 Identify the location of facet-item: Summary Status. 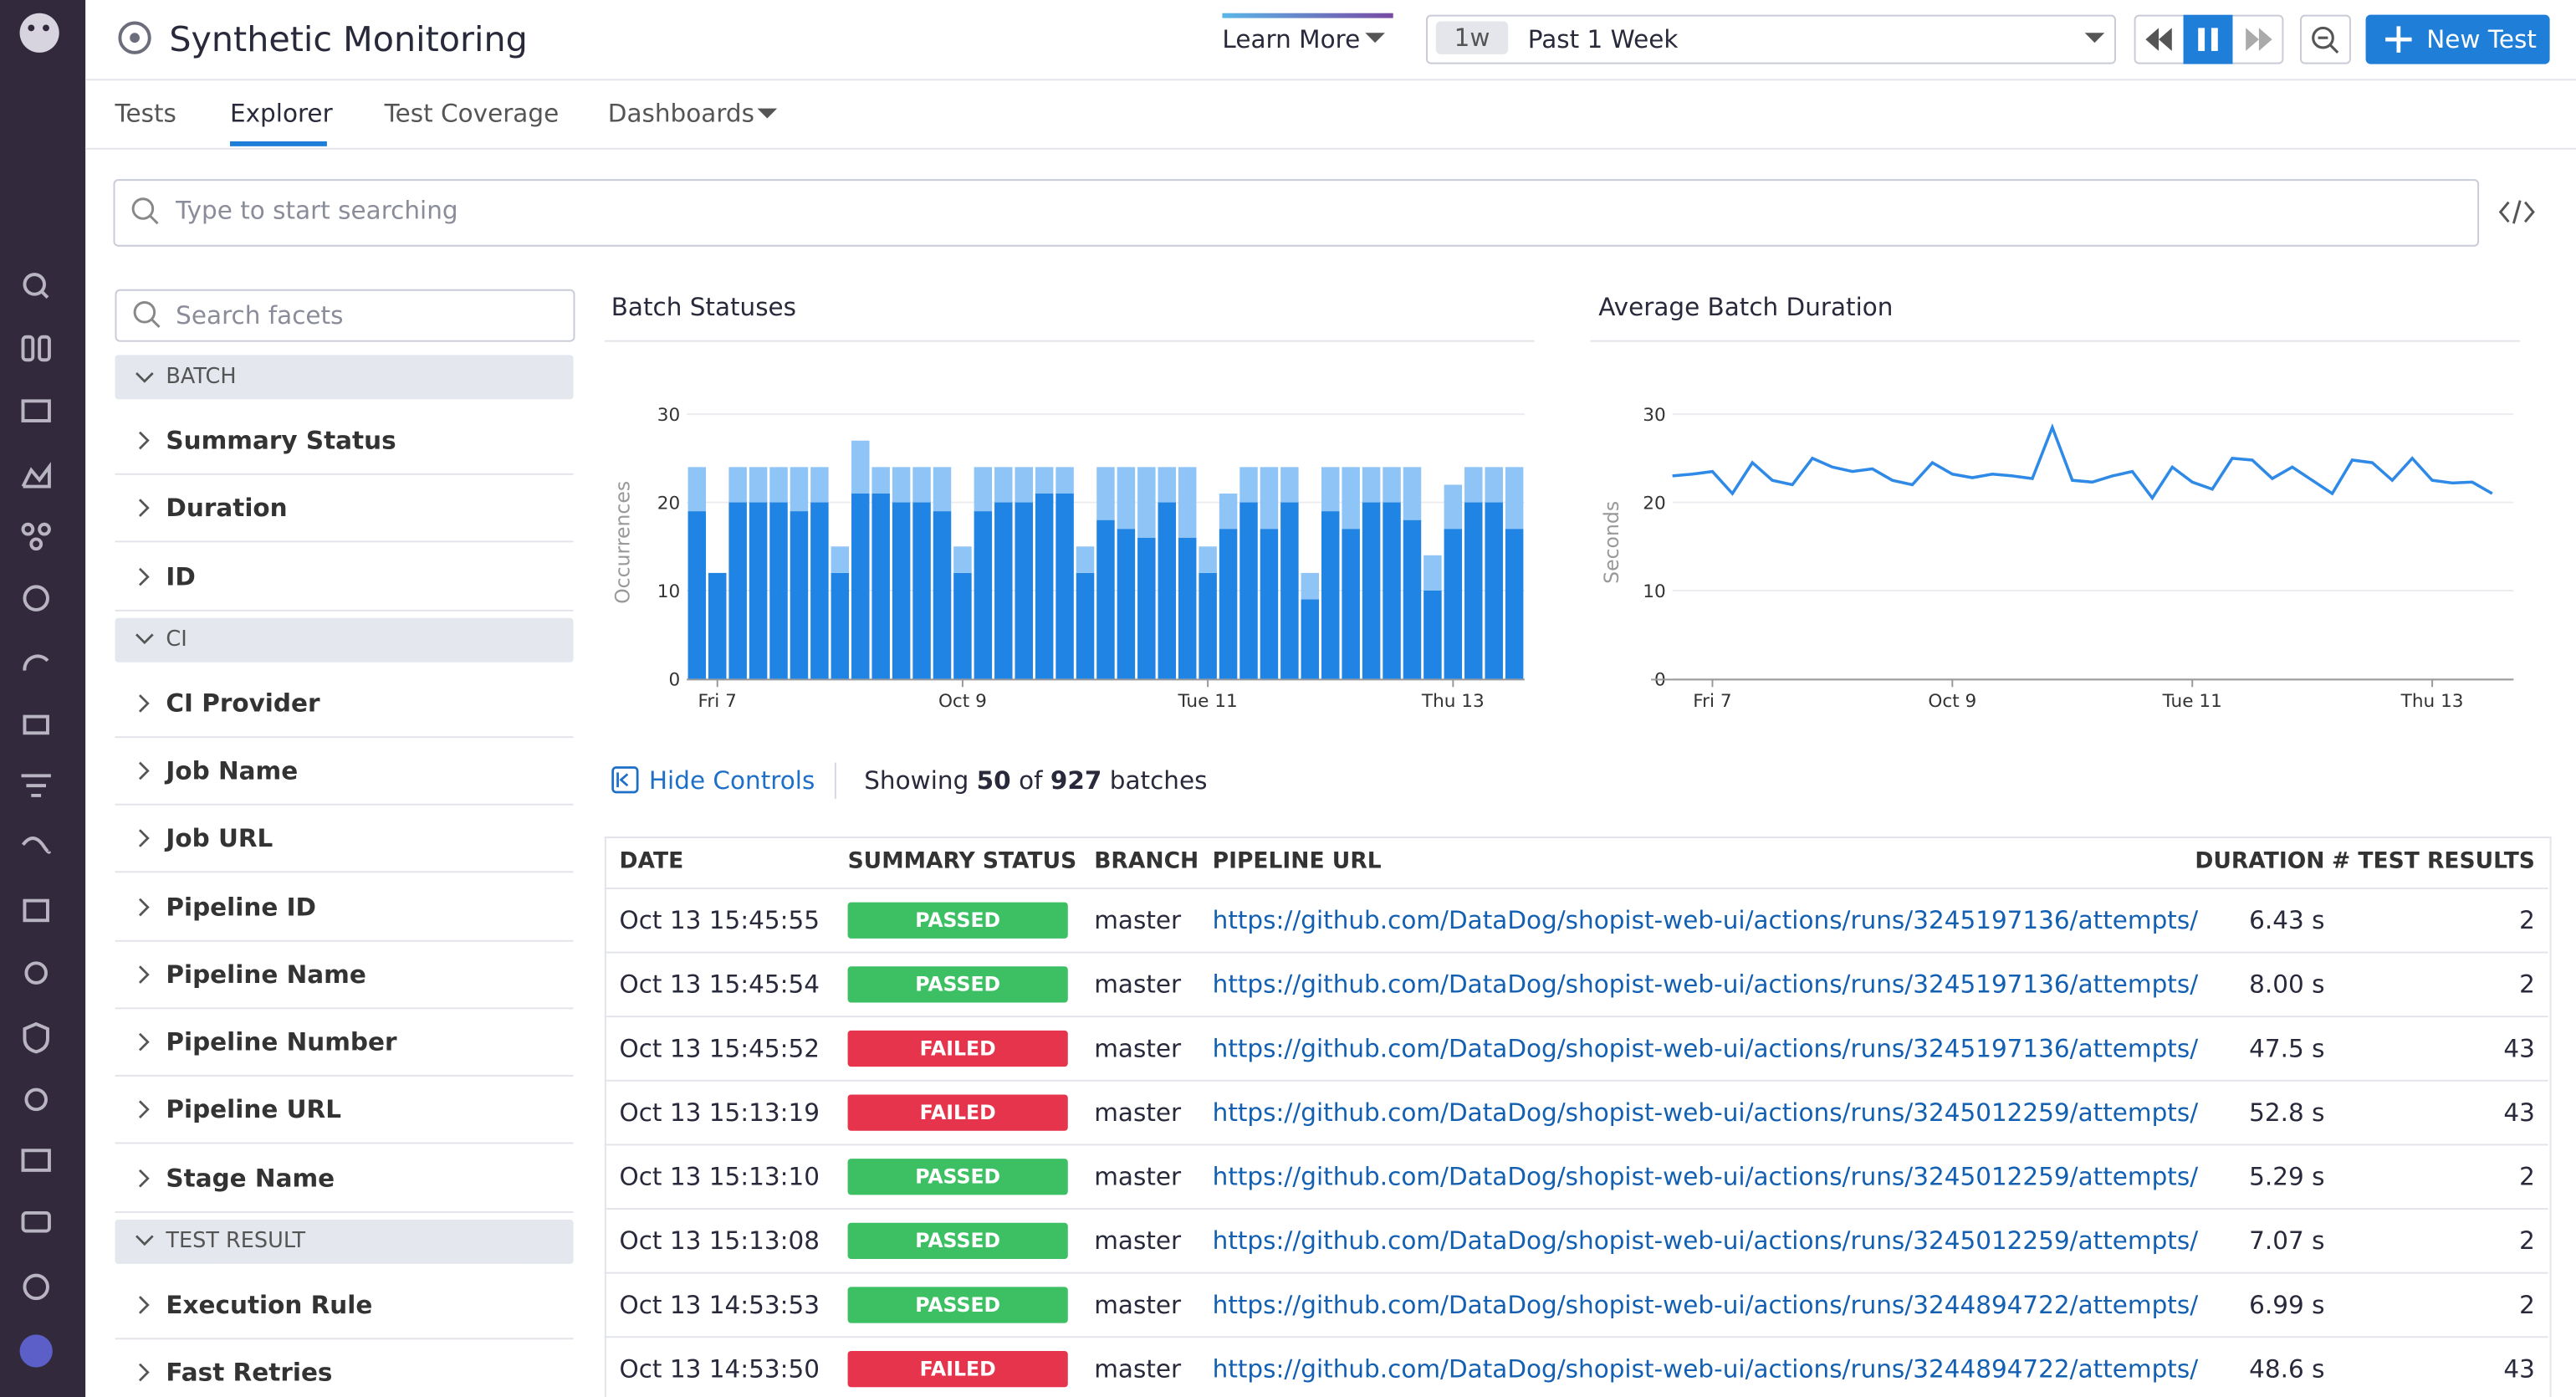
(281, 440).